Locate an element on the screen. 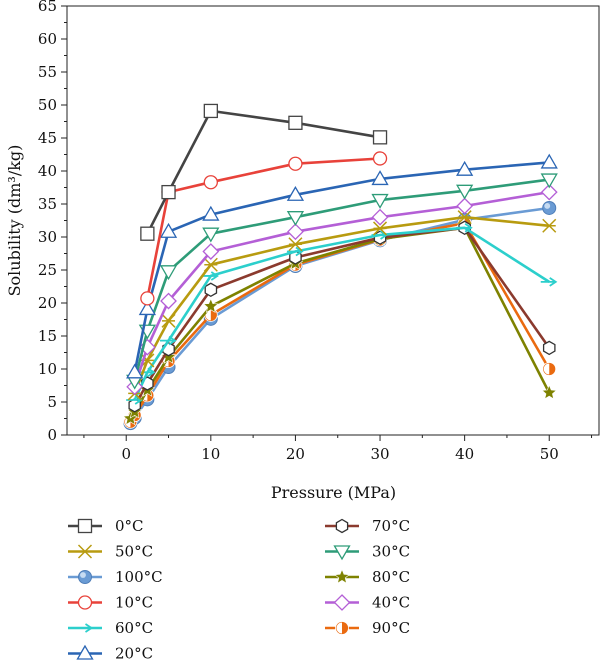  x-tick-label: 0 is located at coordinates (126, 454).